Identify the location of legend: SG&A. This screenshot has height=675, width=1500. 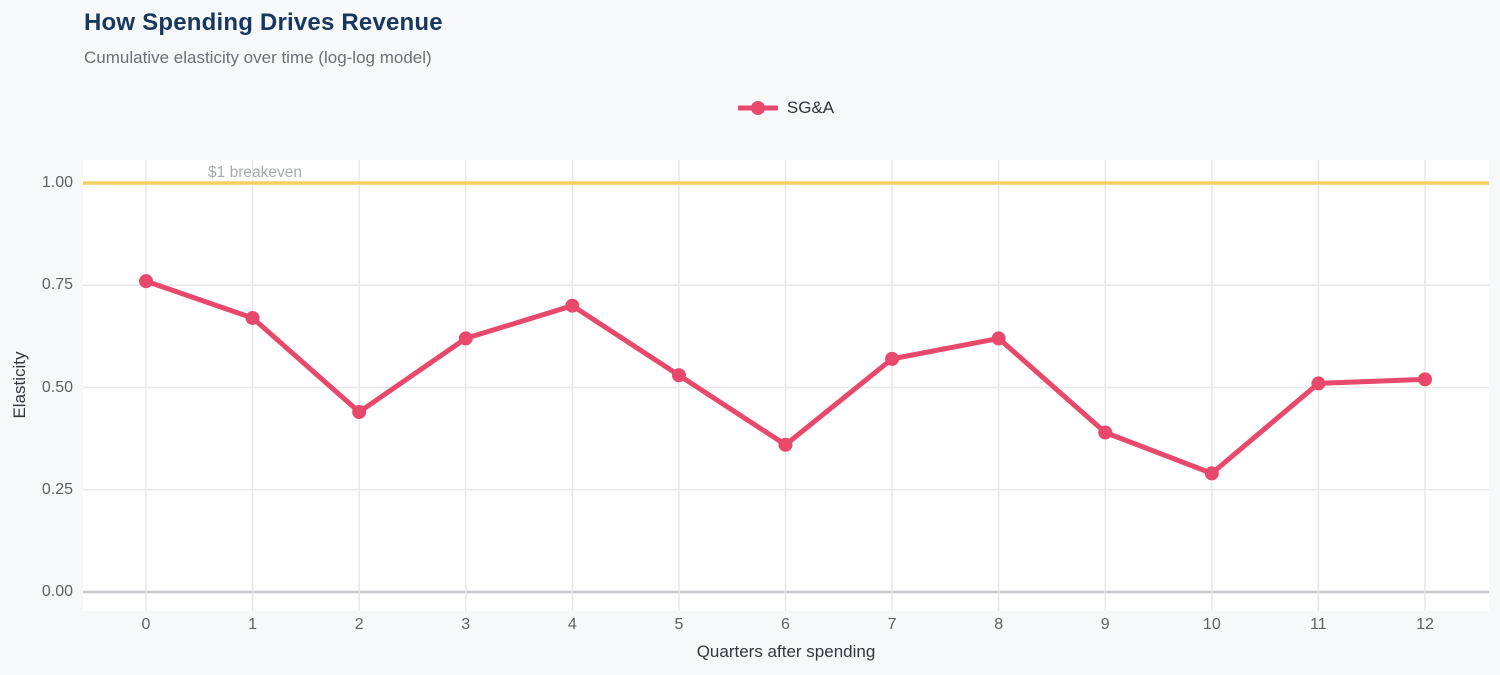
(786, 108).